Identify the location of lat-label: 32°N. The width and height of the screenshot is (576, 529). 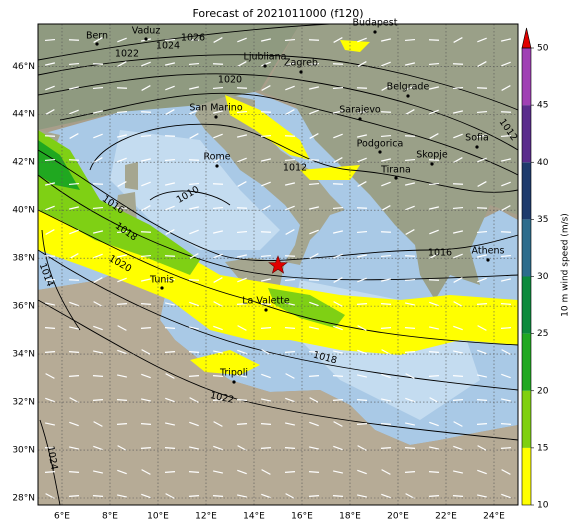
(23, 403).